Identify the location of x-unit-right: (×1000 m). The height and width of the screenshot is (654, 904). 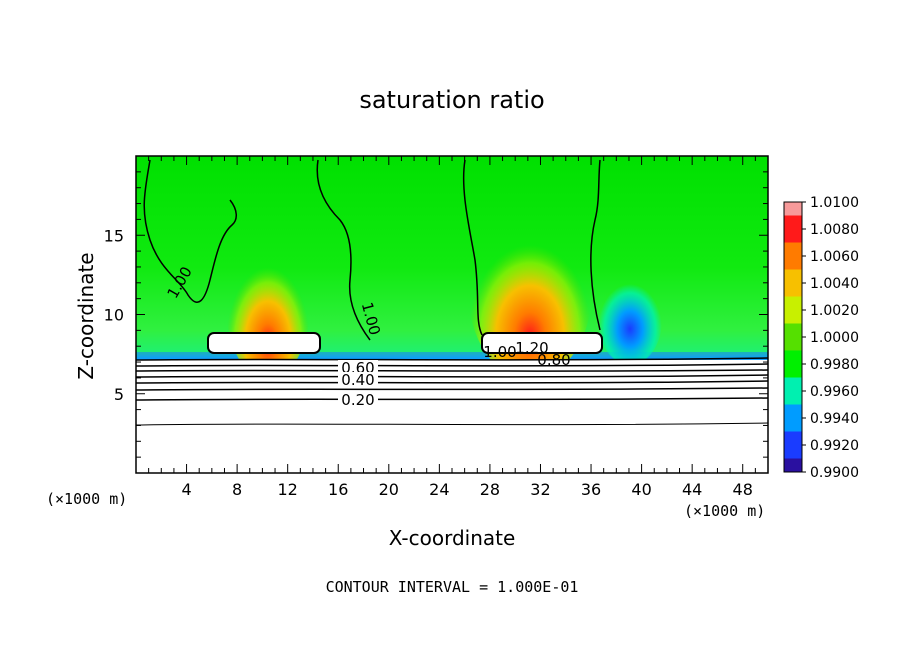
(725, 511).